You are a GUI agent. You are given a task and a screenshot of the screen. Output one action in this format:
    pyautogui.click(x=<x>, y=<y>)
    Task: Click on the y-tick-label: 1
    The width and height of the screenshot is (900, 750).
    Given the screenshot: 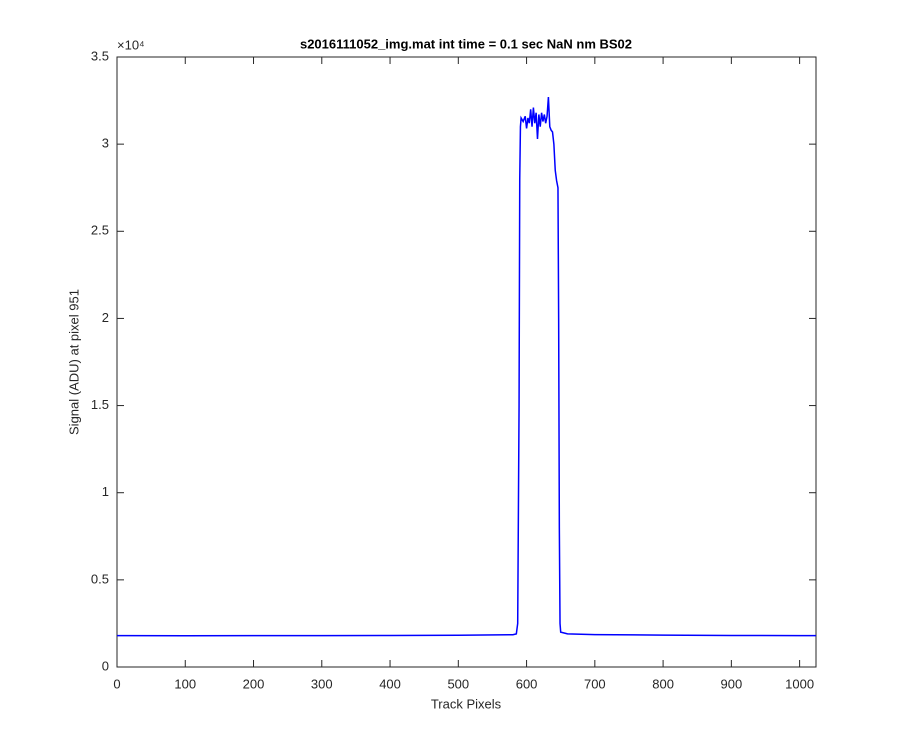 What is the action you would take?
    pyautogui.click(x=105, y=491)
    